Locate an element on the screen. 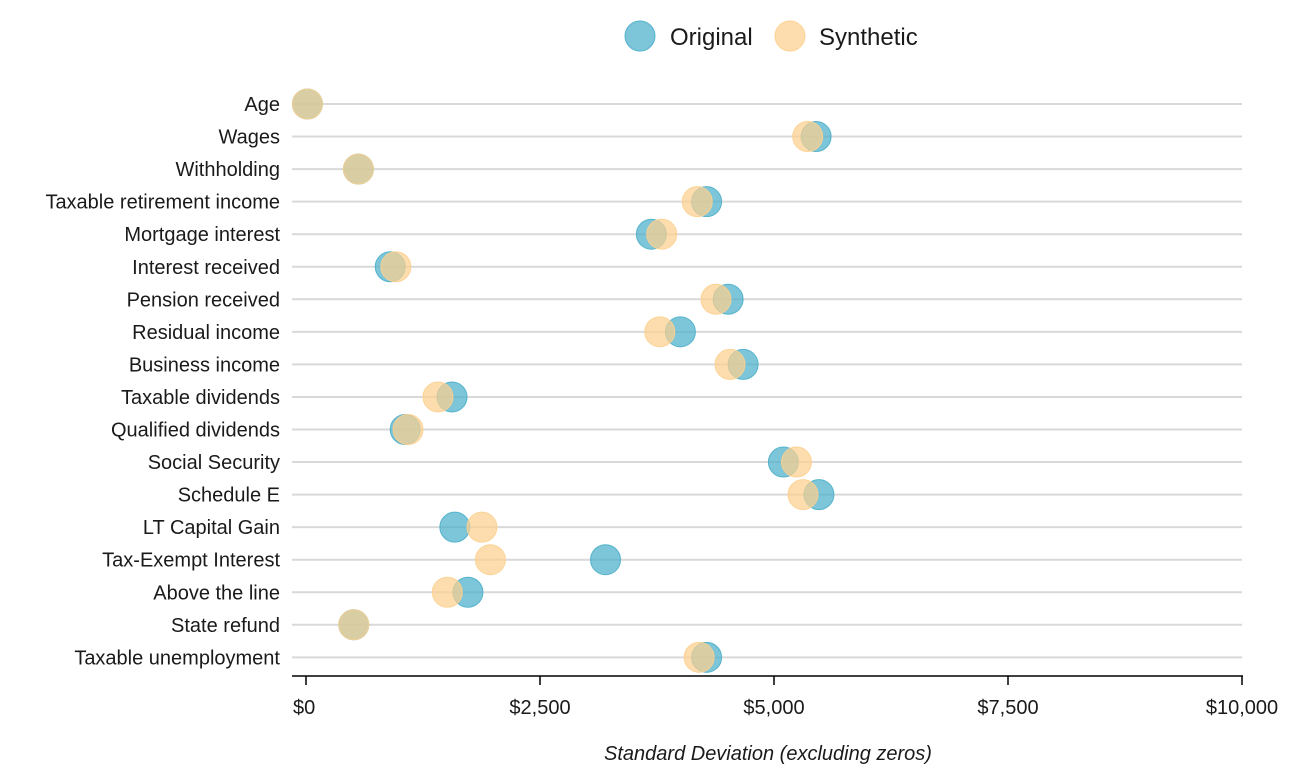  category-label: Residual income is located at coordinates (206, 333).